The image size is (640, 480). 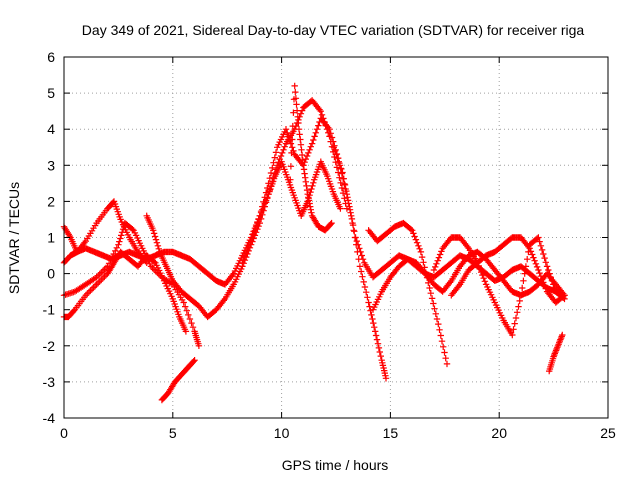 I want to click on x-tick-label: 5, so click(x=173, y=433).